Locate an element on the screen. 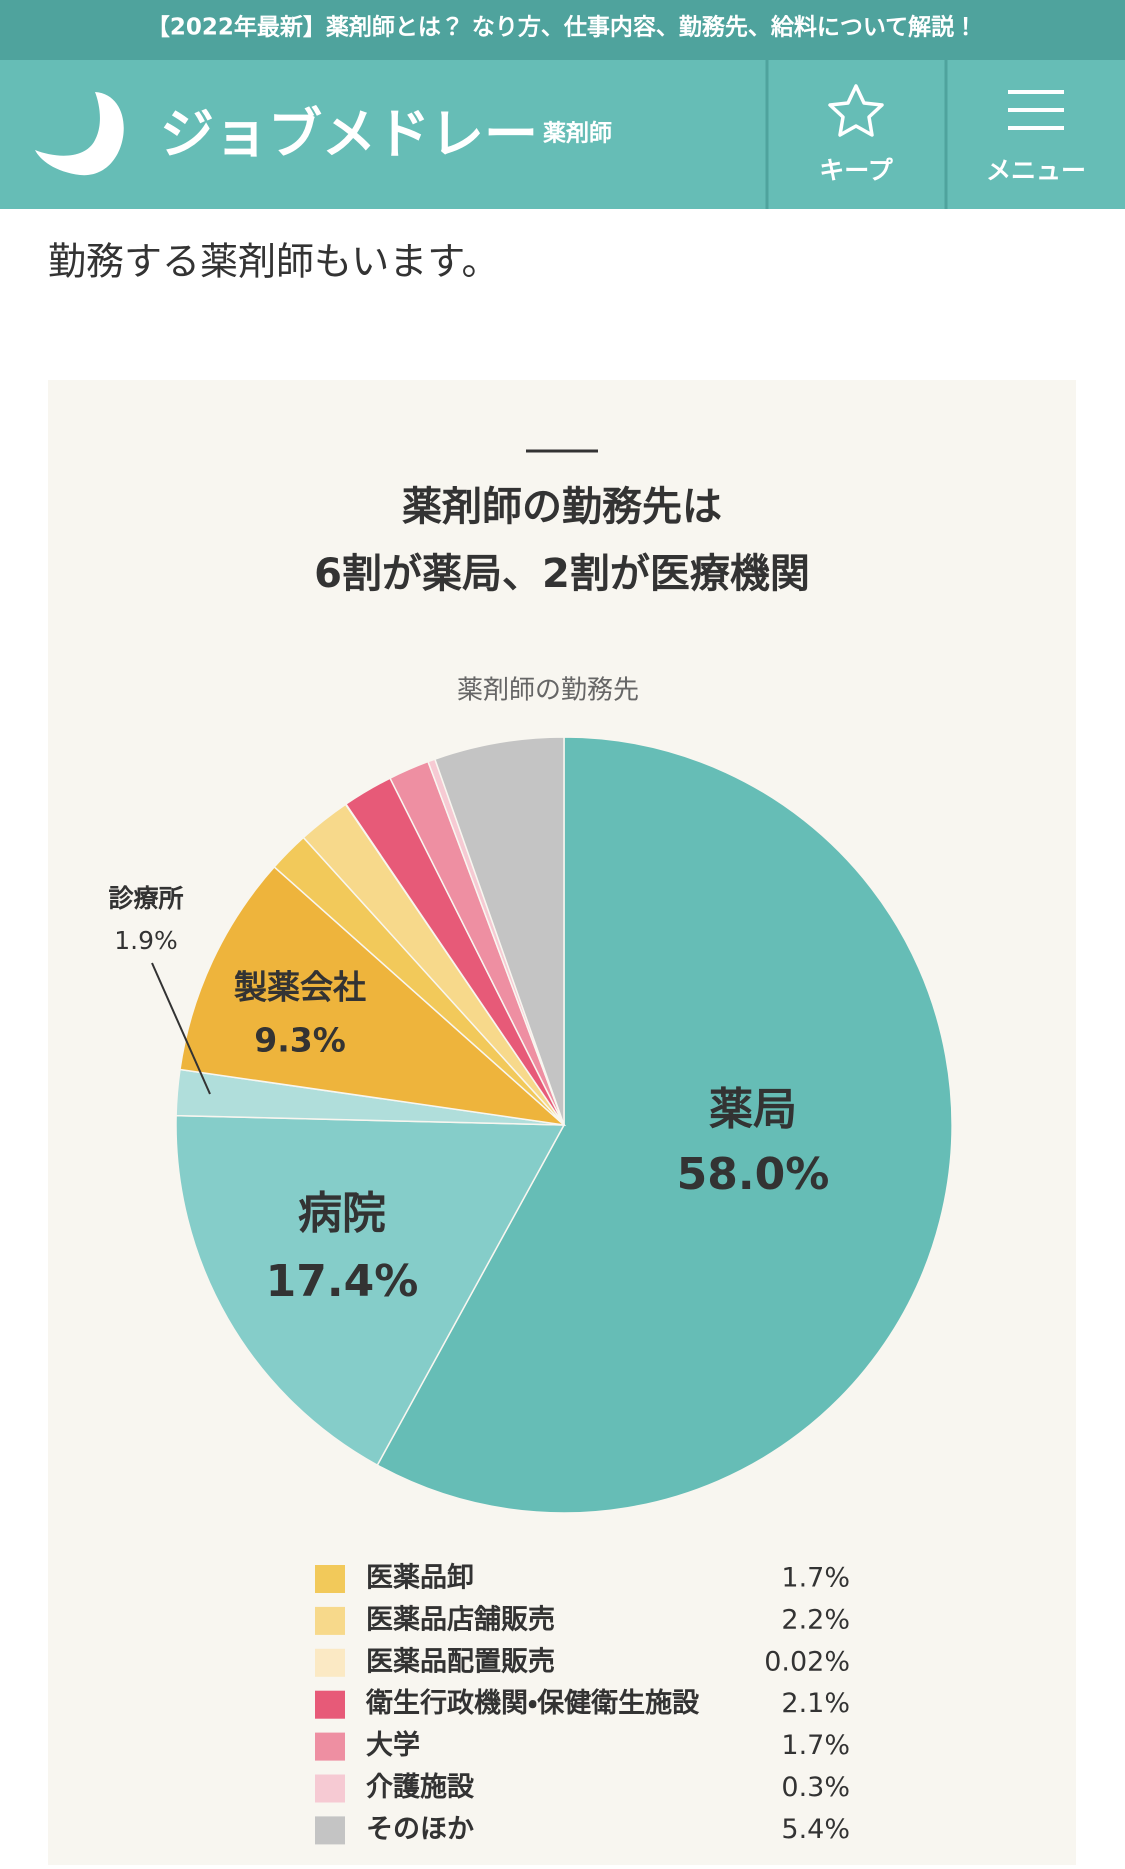 This screenshot has height=1869, width=1125. legend-value: 0.02% is located at coordinates (807, 1661).